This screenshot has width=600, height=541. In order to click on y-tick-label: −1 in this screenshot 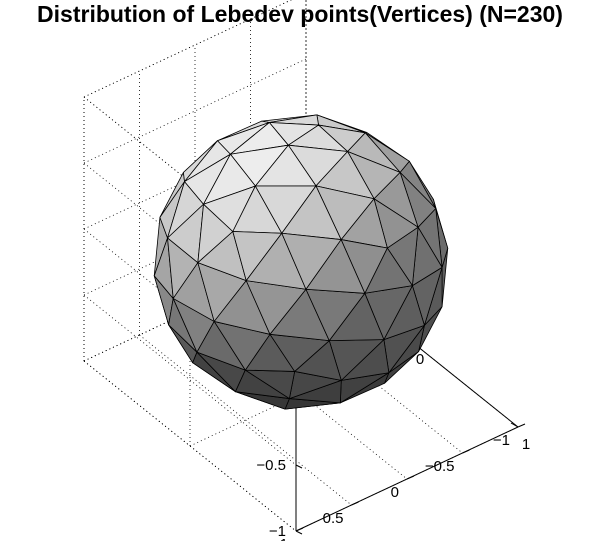, I will do `click(501, 440)`.